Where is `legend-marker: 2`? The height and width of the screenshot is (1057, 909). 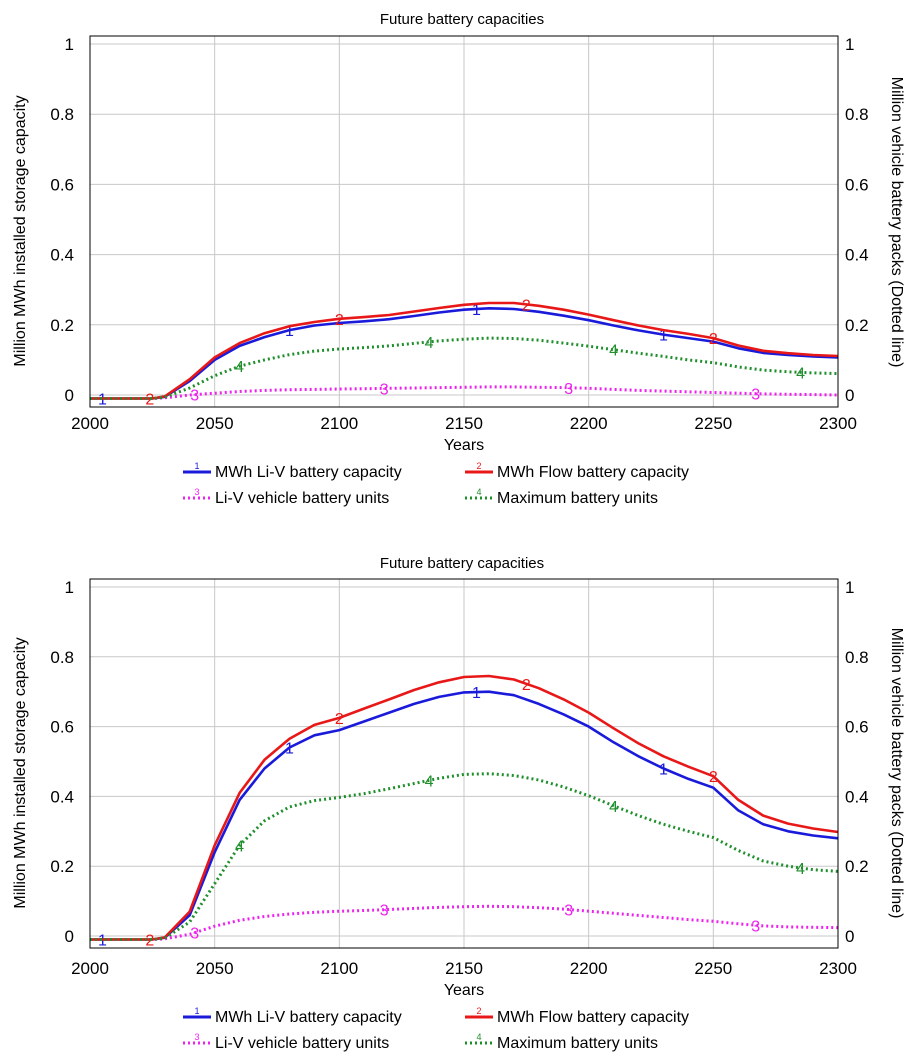
legend-marker: 2 is located at coordinates (478, 1011).